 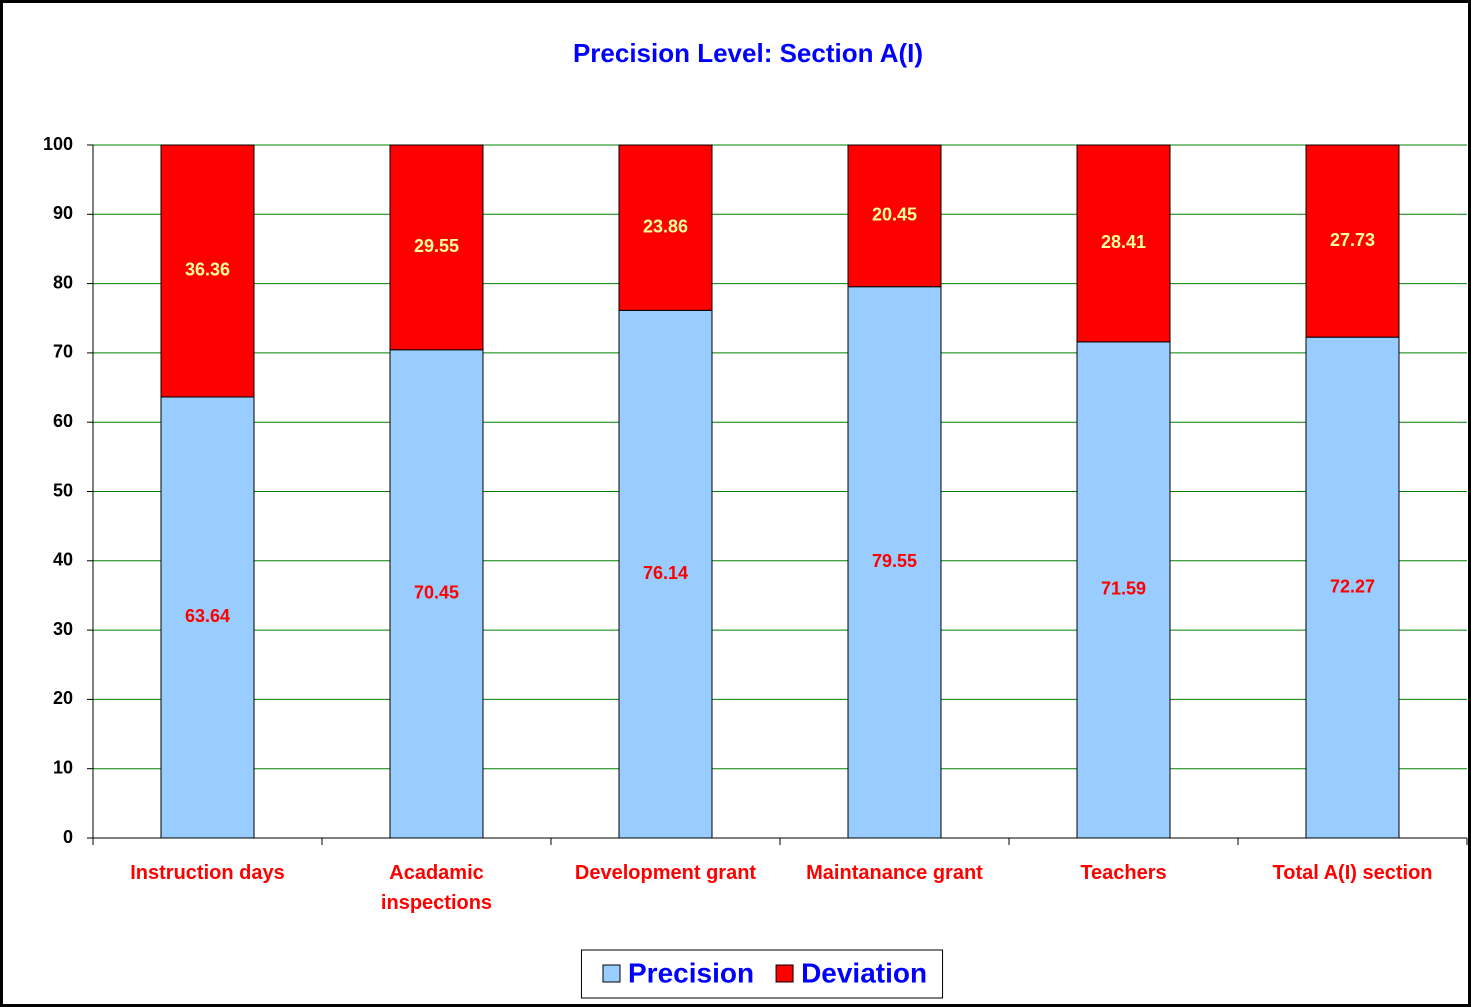 I want to click on chart-title: Precision Level: Section A(I), so click(x=748, y=53).